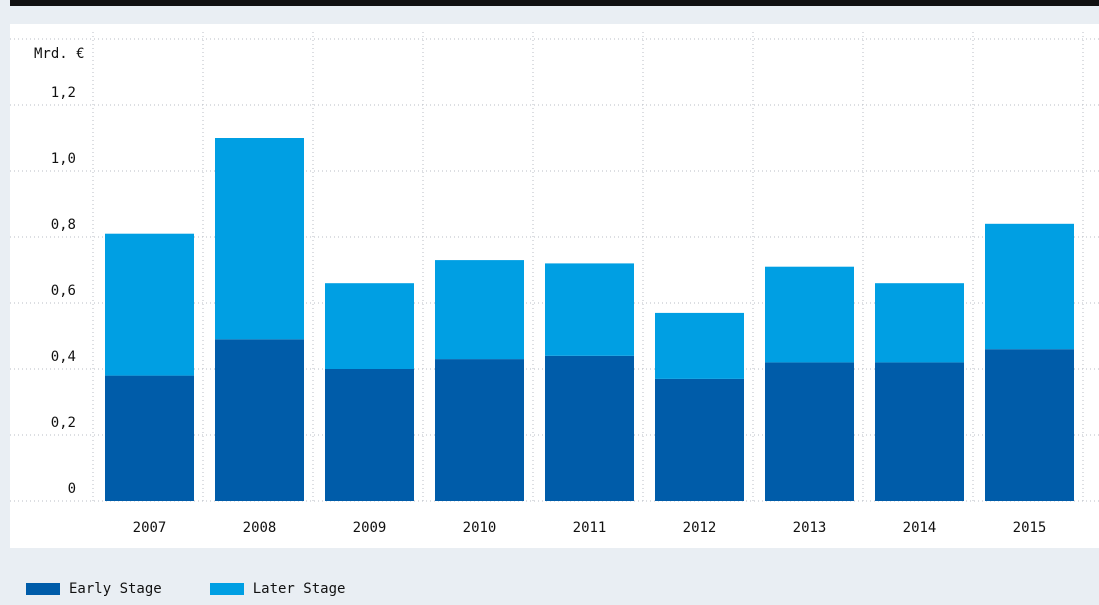 The width and height of the screenshot is (1099, 605). What do you see at coordinates (699, 345) in the screenshot?
I see `bar-later-stage-2012` at bounding box center [699, 345].